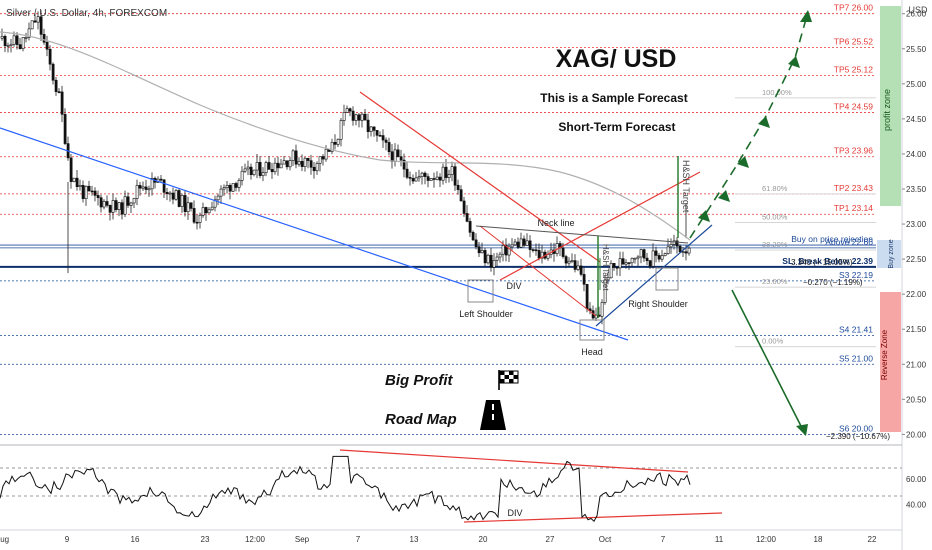 Image resolution: width=932 pixels, height=550 pixels. Describe the element at coordinates (513, 286) in the screenshot. I see `price-divergence-label: DIV` at that location.